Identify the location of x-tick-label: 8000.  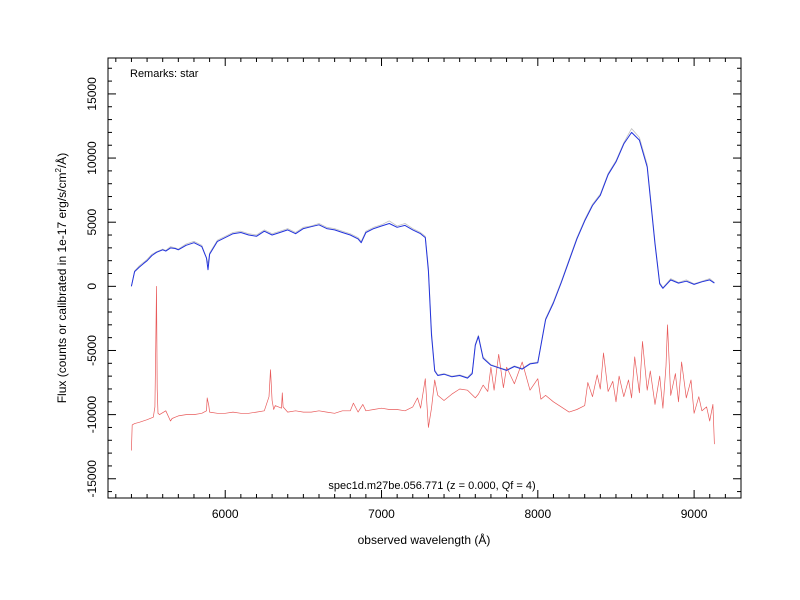
(537, 514).